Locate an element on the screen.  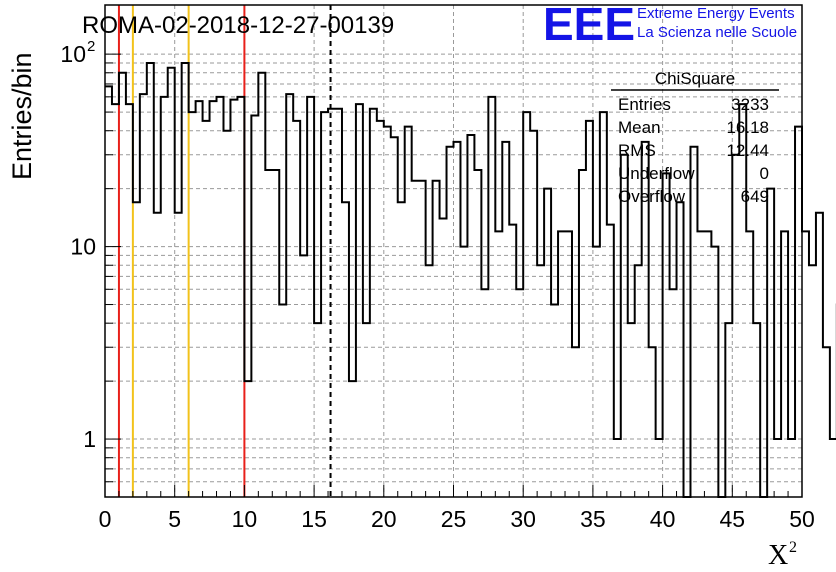
x-tick-label: 10 is located at coordinates (245, 519).